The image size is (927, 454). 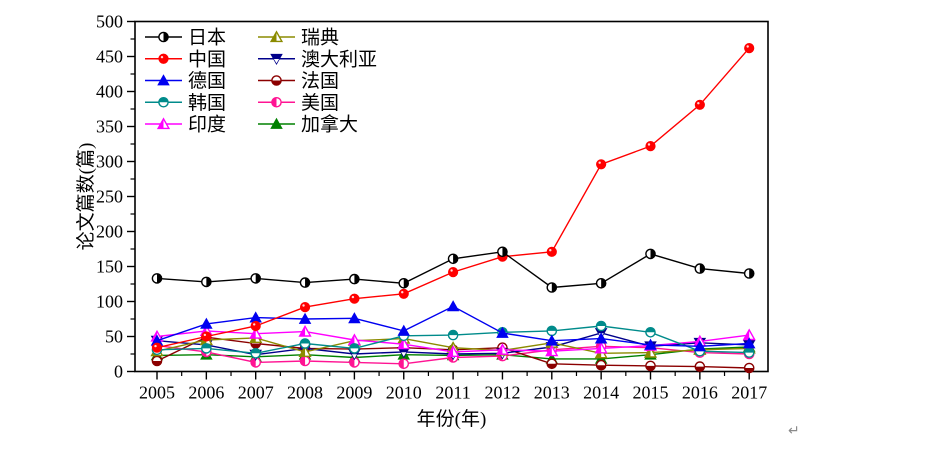 I want to click on x-tick-label: 2006, so click(x=206, y=393).